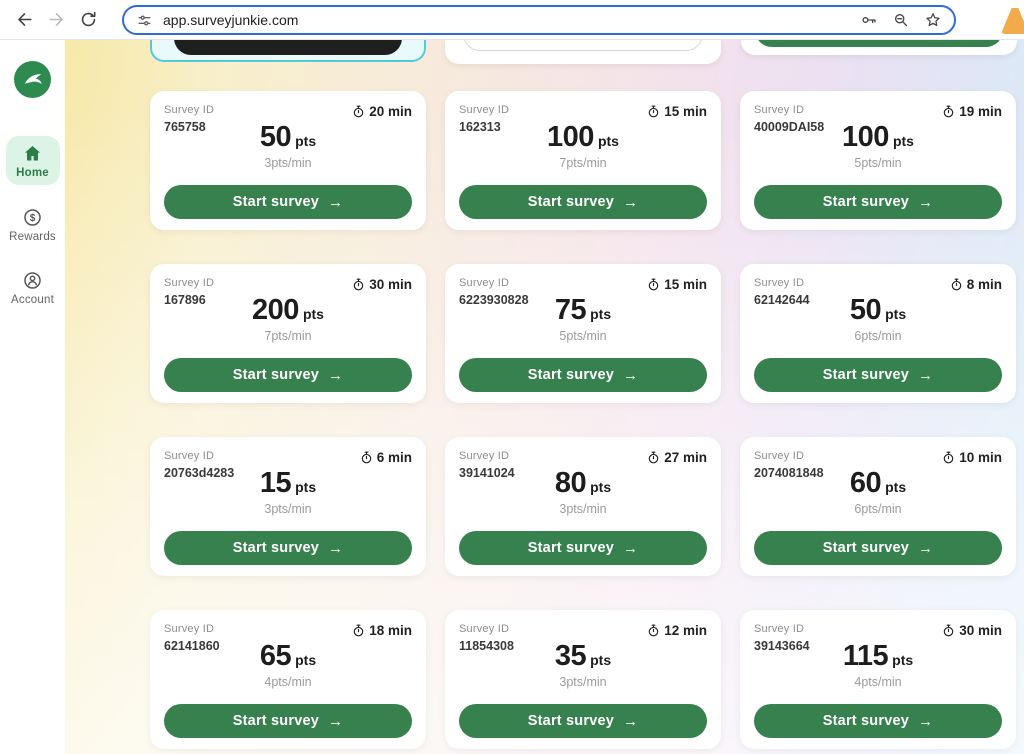 This screenshot has width=1024, height=754. I want to click on site-settings-icon, so click(144, 20).